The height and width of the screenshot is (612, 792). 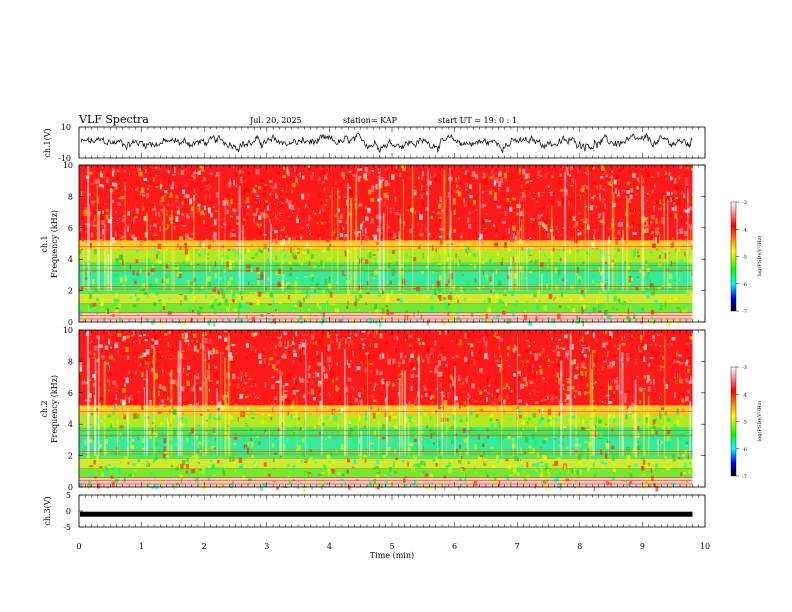 I want to click on ch1-spectrogram-ylabel-2: Frequency (kHz), so click(x=54, y=244).